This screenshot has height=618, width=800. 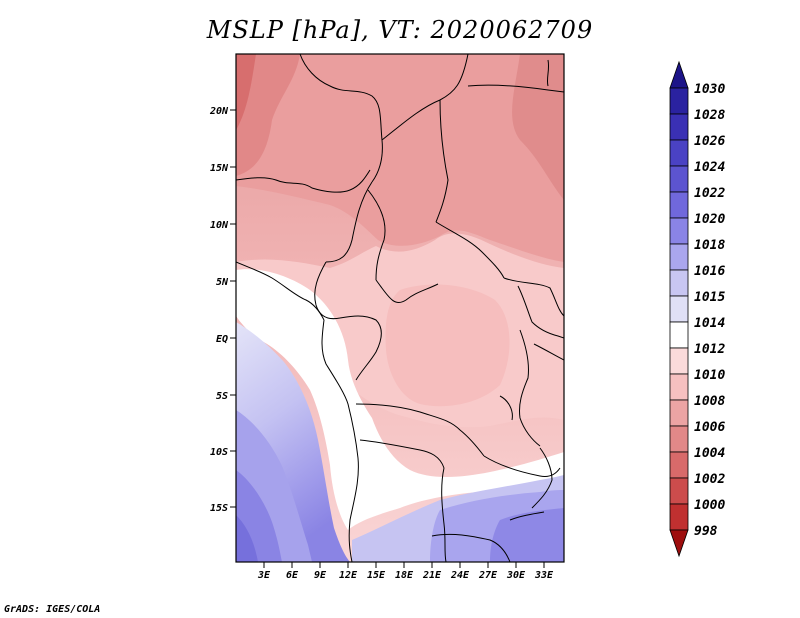 I want to click on colorbar-label: 1004, so click(x=709, y=453).